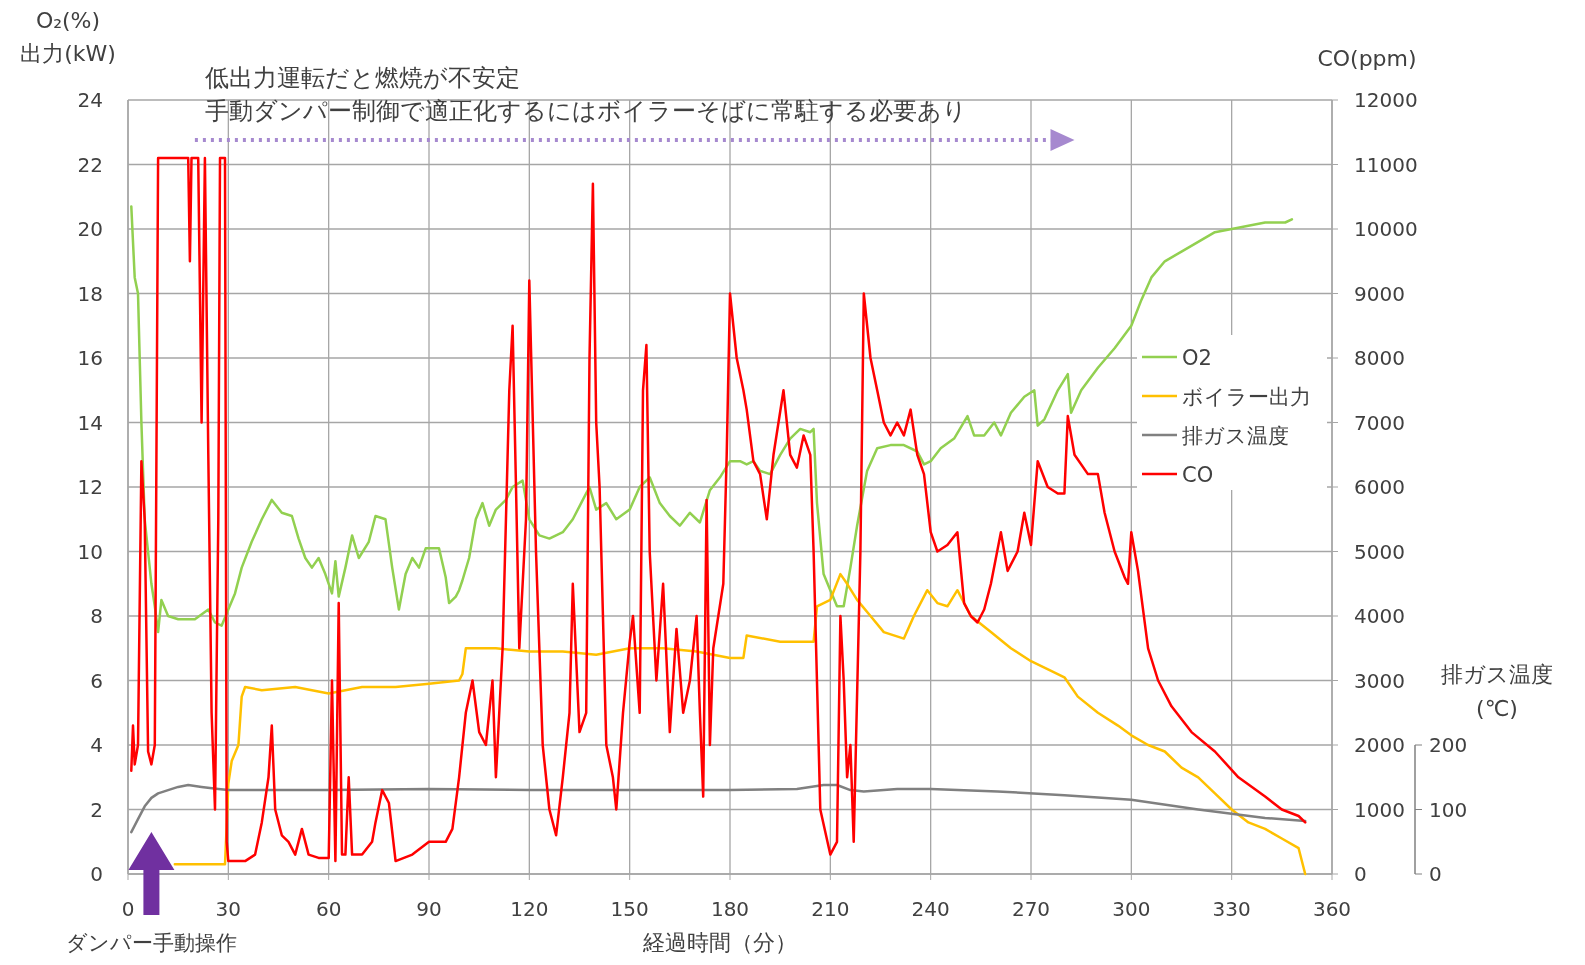 The image size is (1585, 965). Describe the element at coordinates (629, 909) in the screenshot. I see `x-tick-label: 150` at that location.